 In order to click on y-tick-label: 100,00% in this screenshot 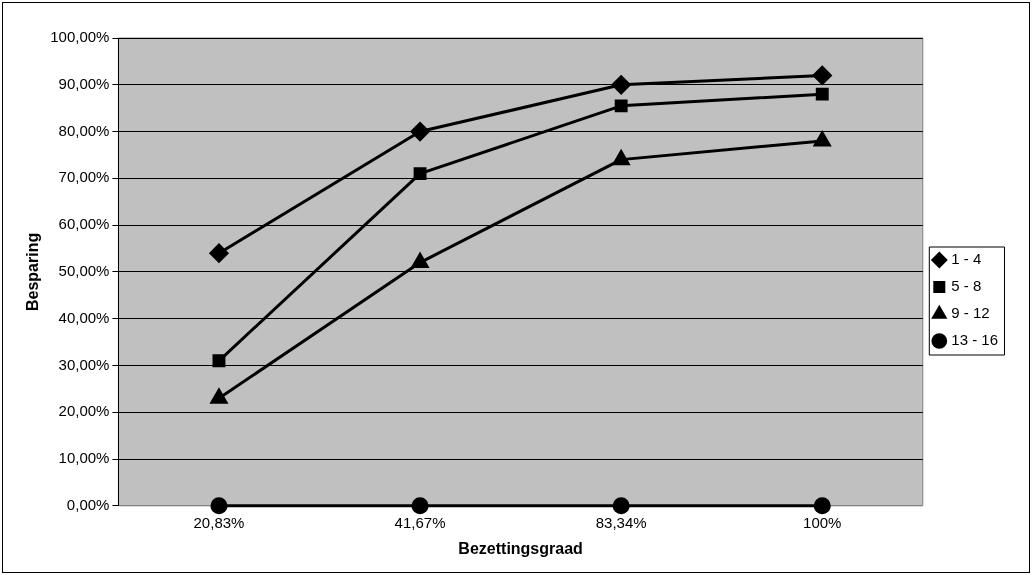, I will do `click(80, 37)`.